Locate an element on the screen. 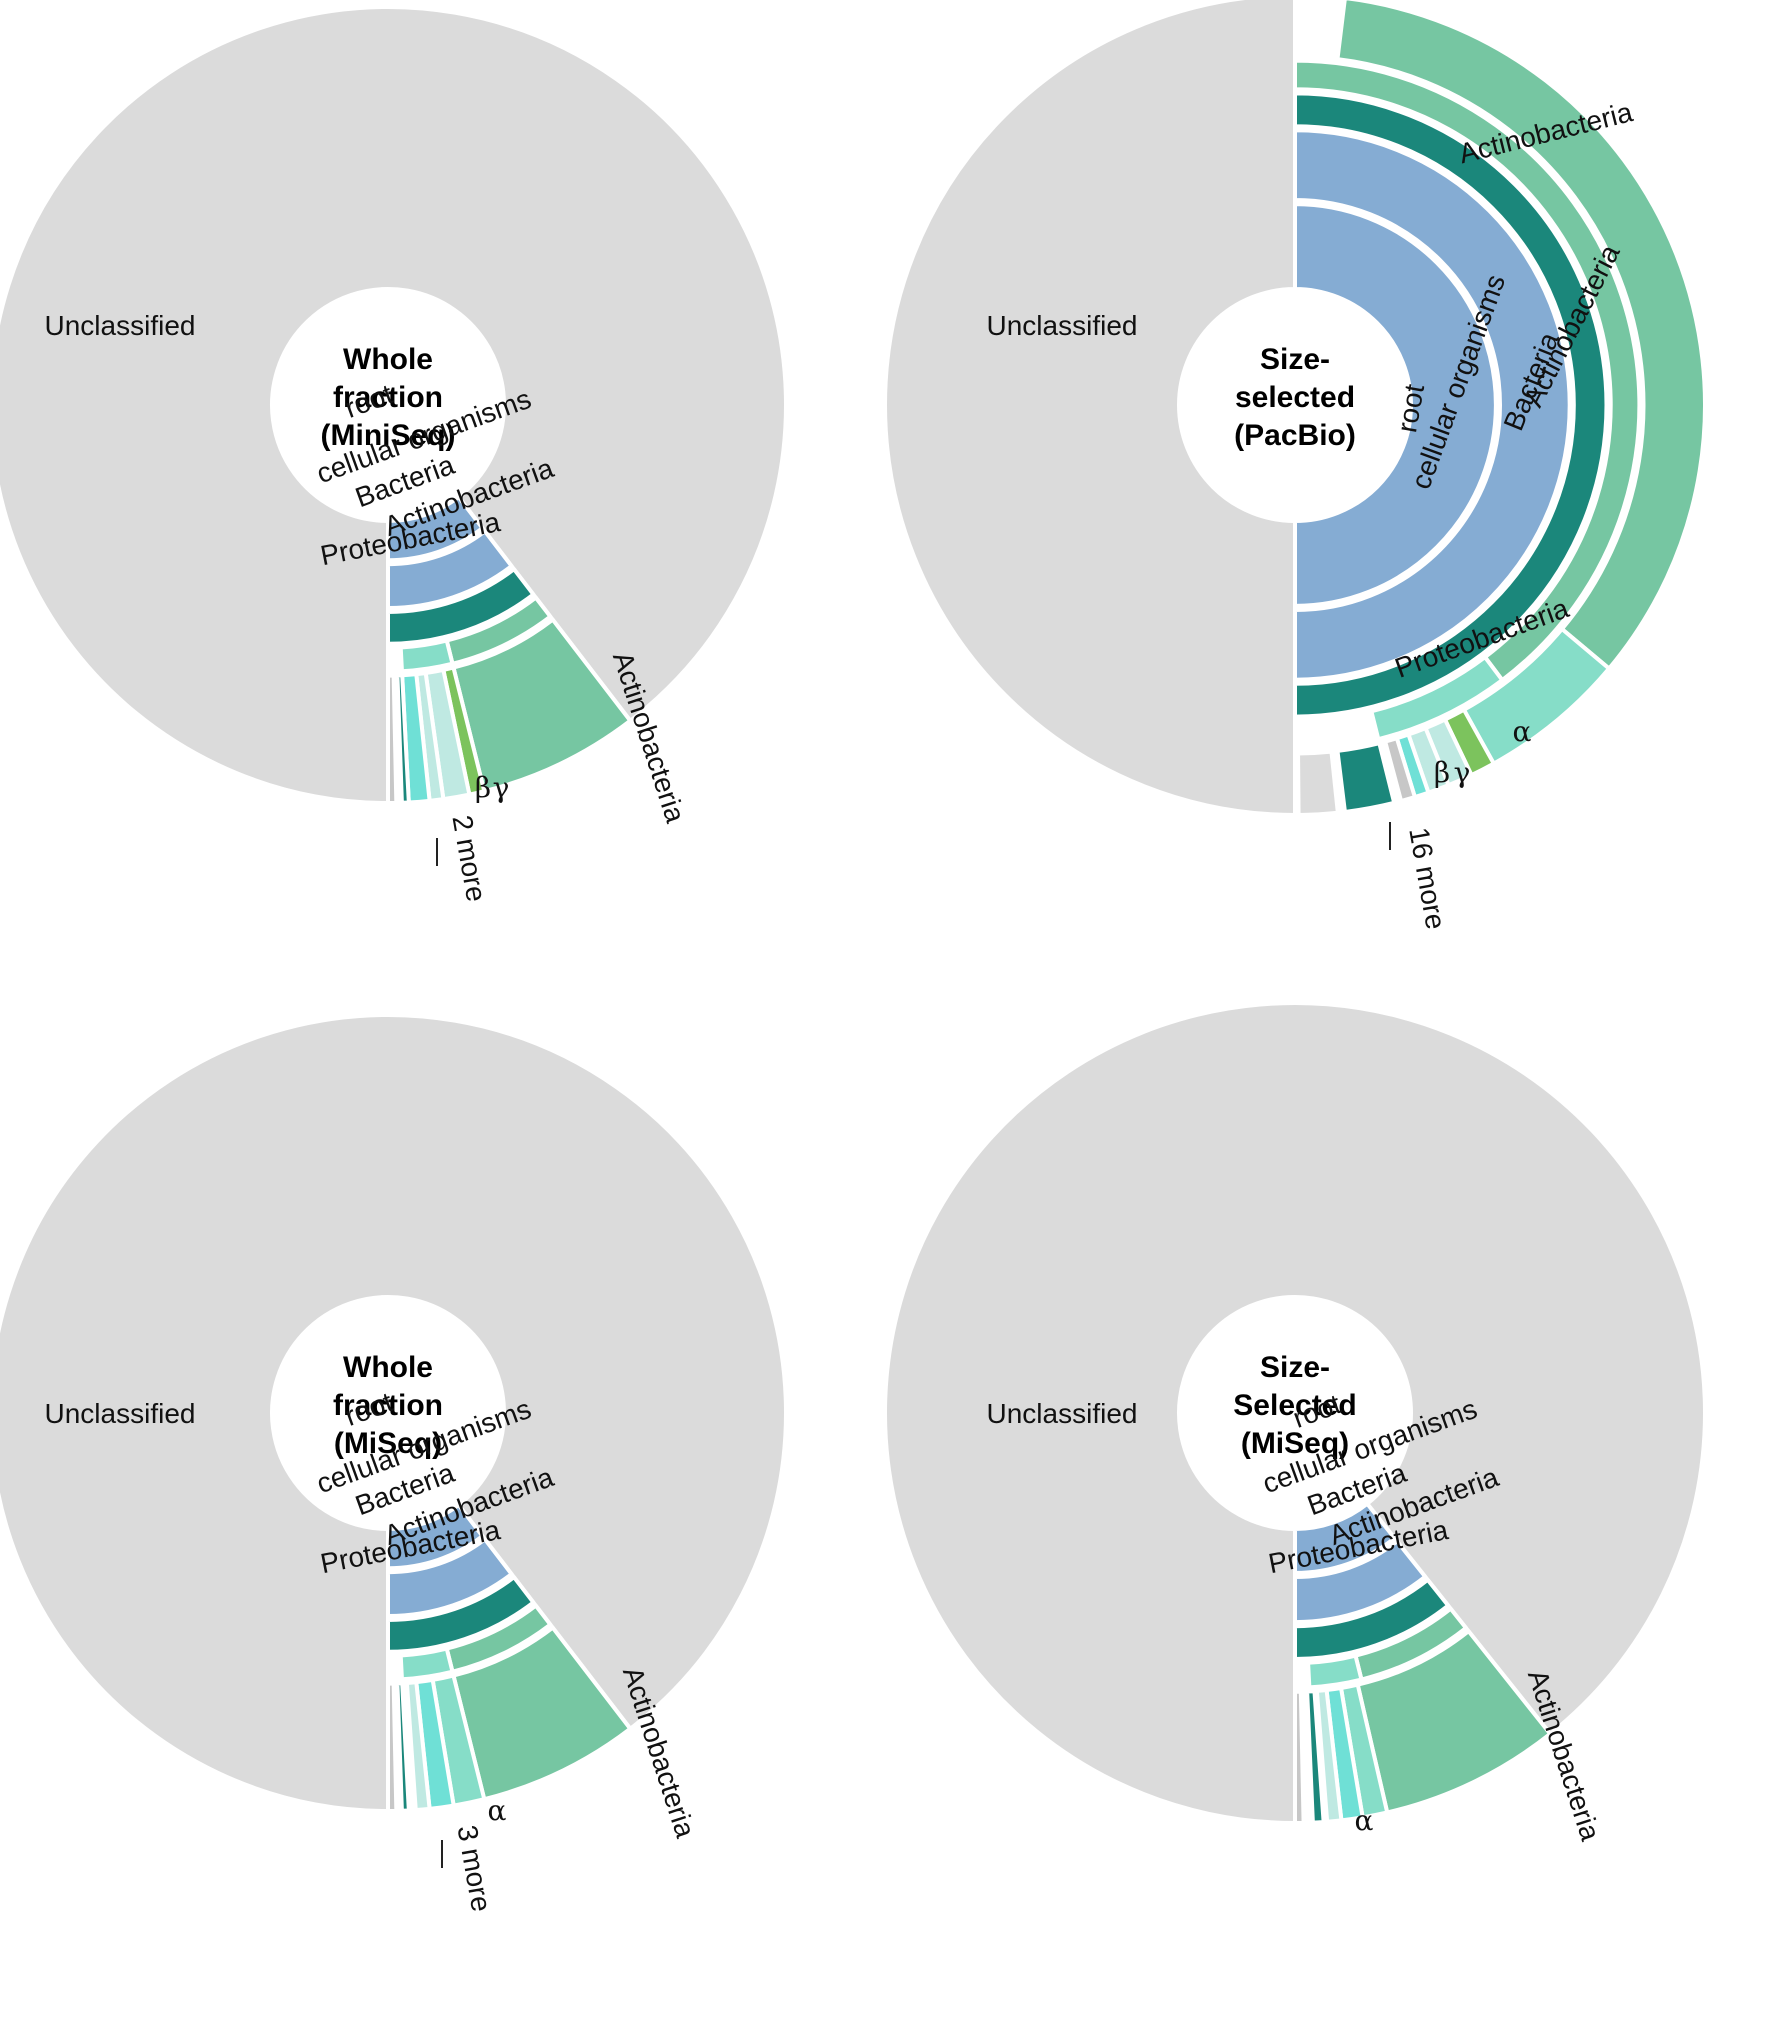 This screenshot has height=2026, width=1772. more-label: 3 more is located at coordinates (475, 1868).